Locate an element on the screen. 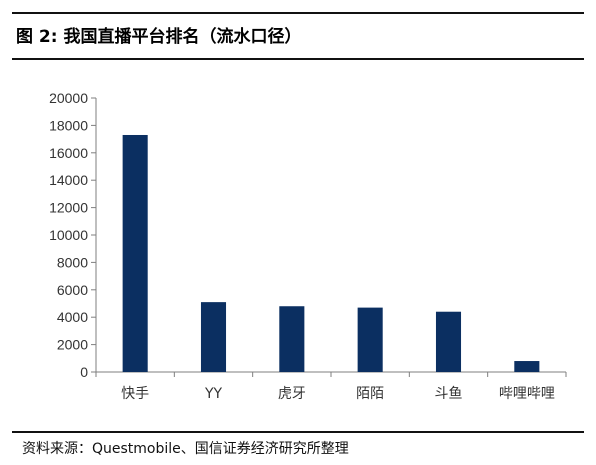 The width and height of the screenshot is (596, 465). x-category-label: 哔哩哔哩 is located at coordinates (527, 394).